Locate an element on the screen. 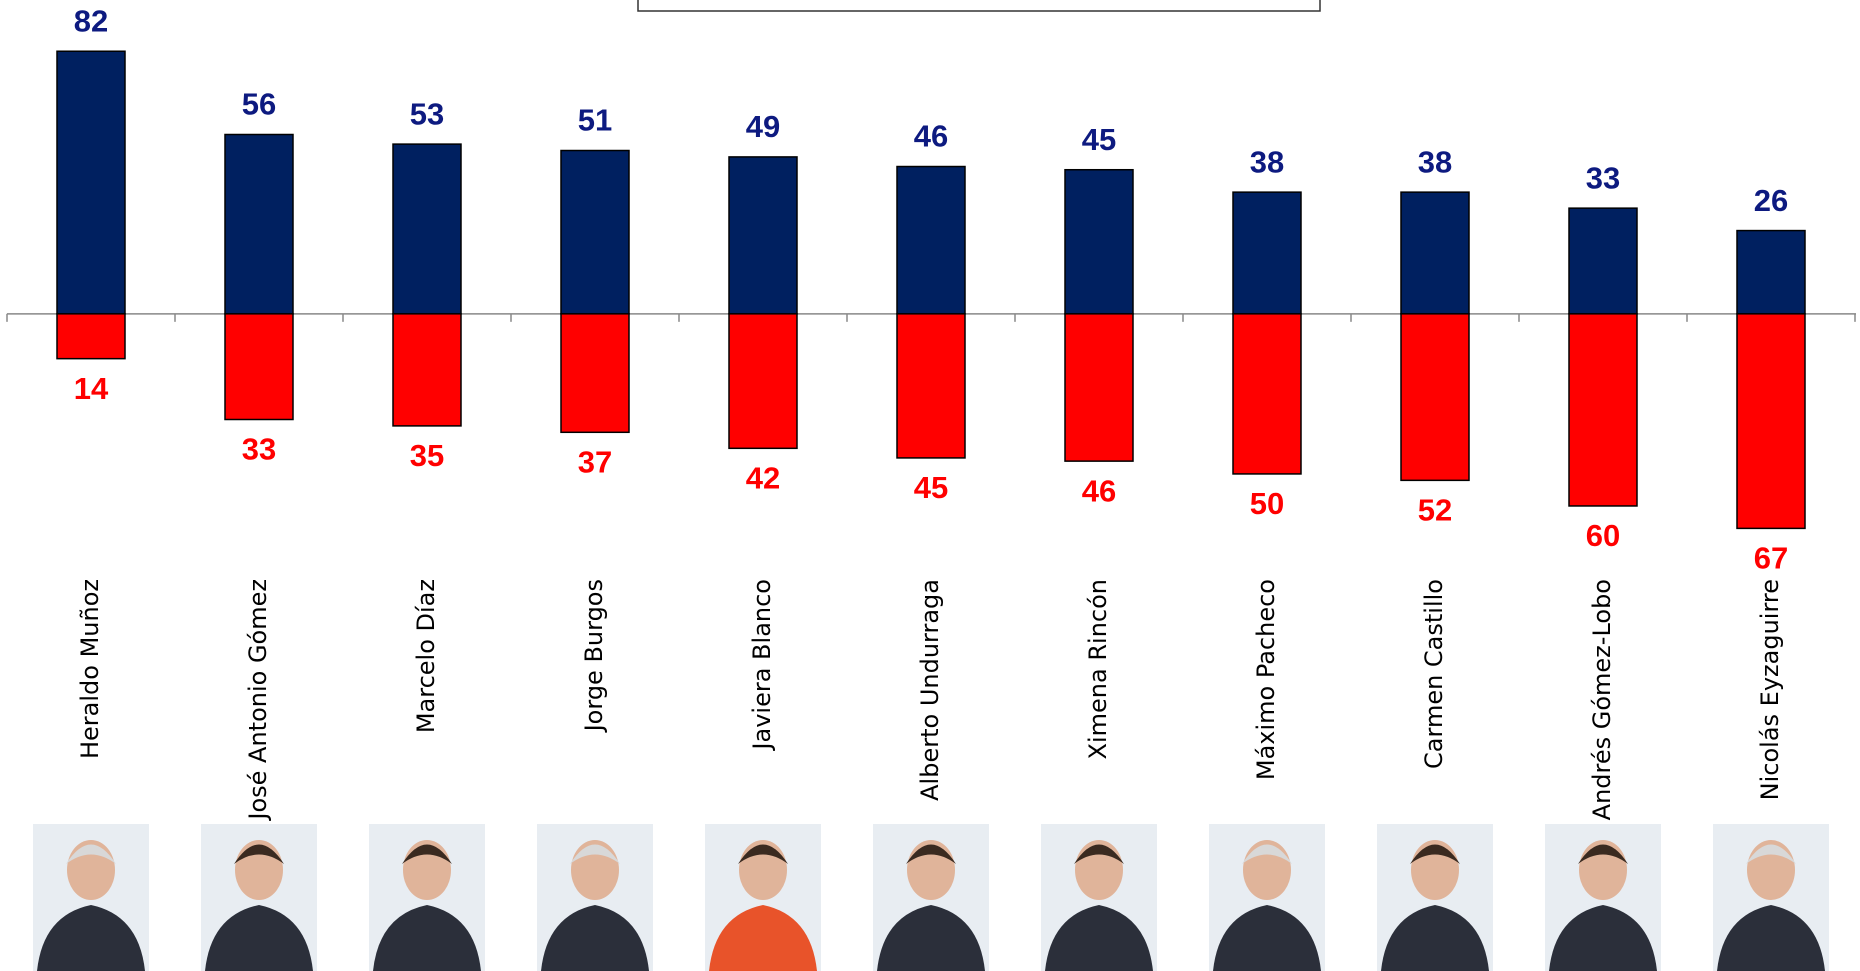 This screenshot has width=1860, height=971. x-tick-label: Nicolás Eyzaguirre is located at coordinates (1770, 689).